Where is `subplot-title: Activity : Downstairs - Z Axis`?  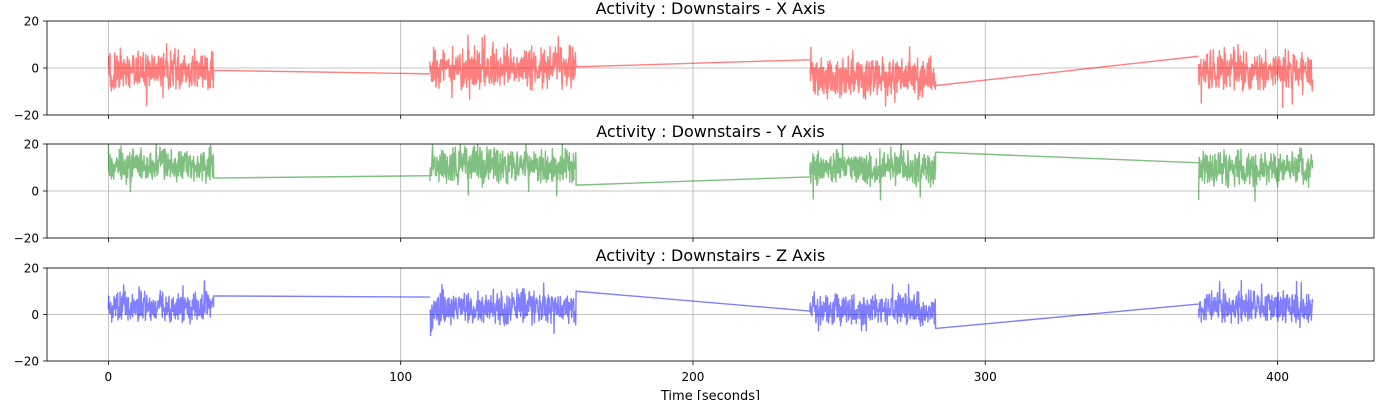 subplot-title: Activity : Downstairs - Z Axis is located at coordinates (711, 255).